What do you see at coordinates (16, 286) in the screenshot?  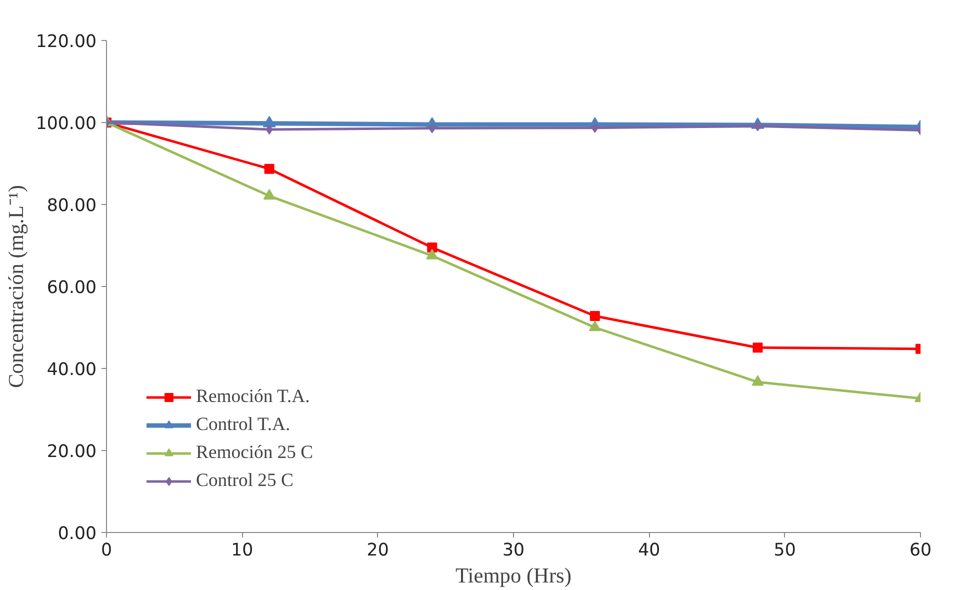 I see `y-axis-title: Concentración (mg.L⁻¹)` at bounding box center [16, 286].